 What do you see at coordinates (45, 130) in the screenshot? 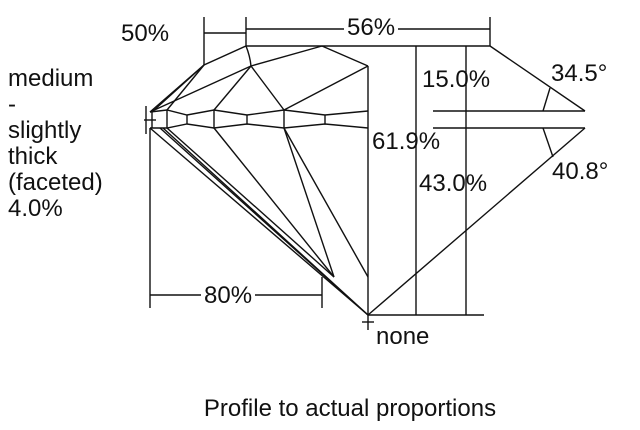
I see `girdle-line: slightly` at bounding box center [45, 130].